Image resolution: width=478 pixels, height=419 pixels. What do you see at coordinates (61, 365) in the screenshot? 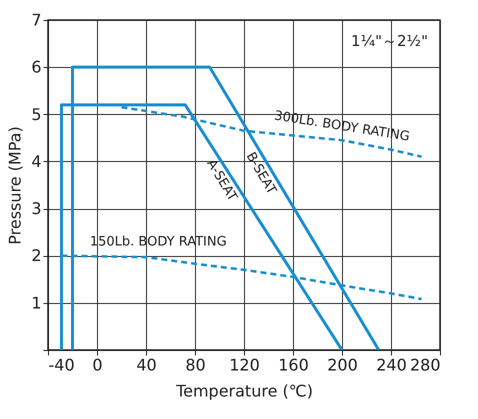
I see `x-tick-label: -40` at bounding box center [61, 365].